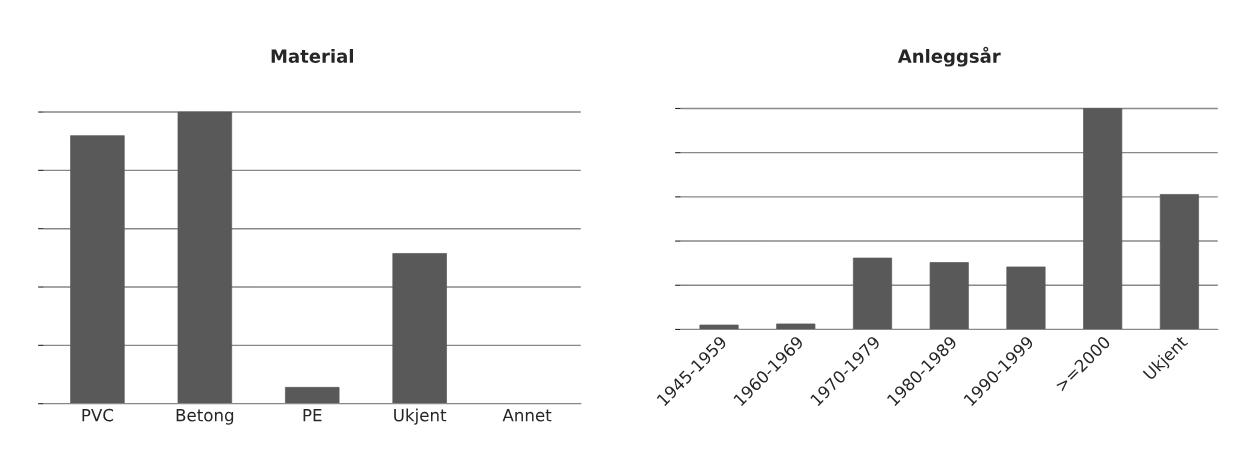 The width and height of the screenshot is (1249, 464). What do you see at coordinates (312, 56) in the screenshot?
I see `chart-title: Material` at bounding box center [312, 56].